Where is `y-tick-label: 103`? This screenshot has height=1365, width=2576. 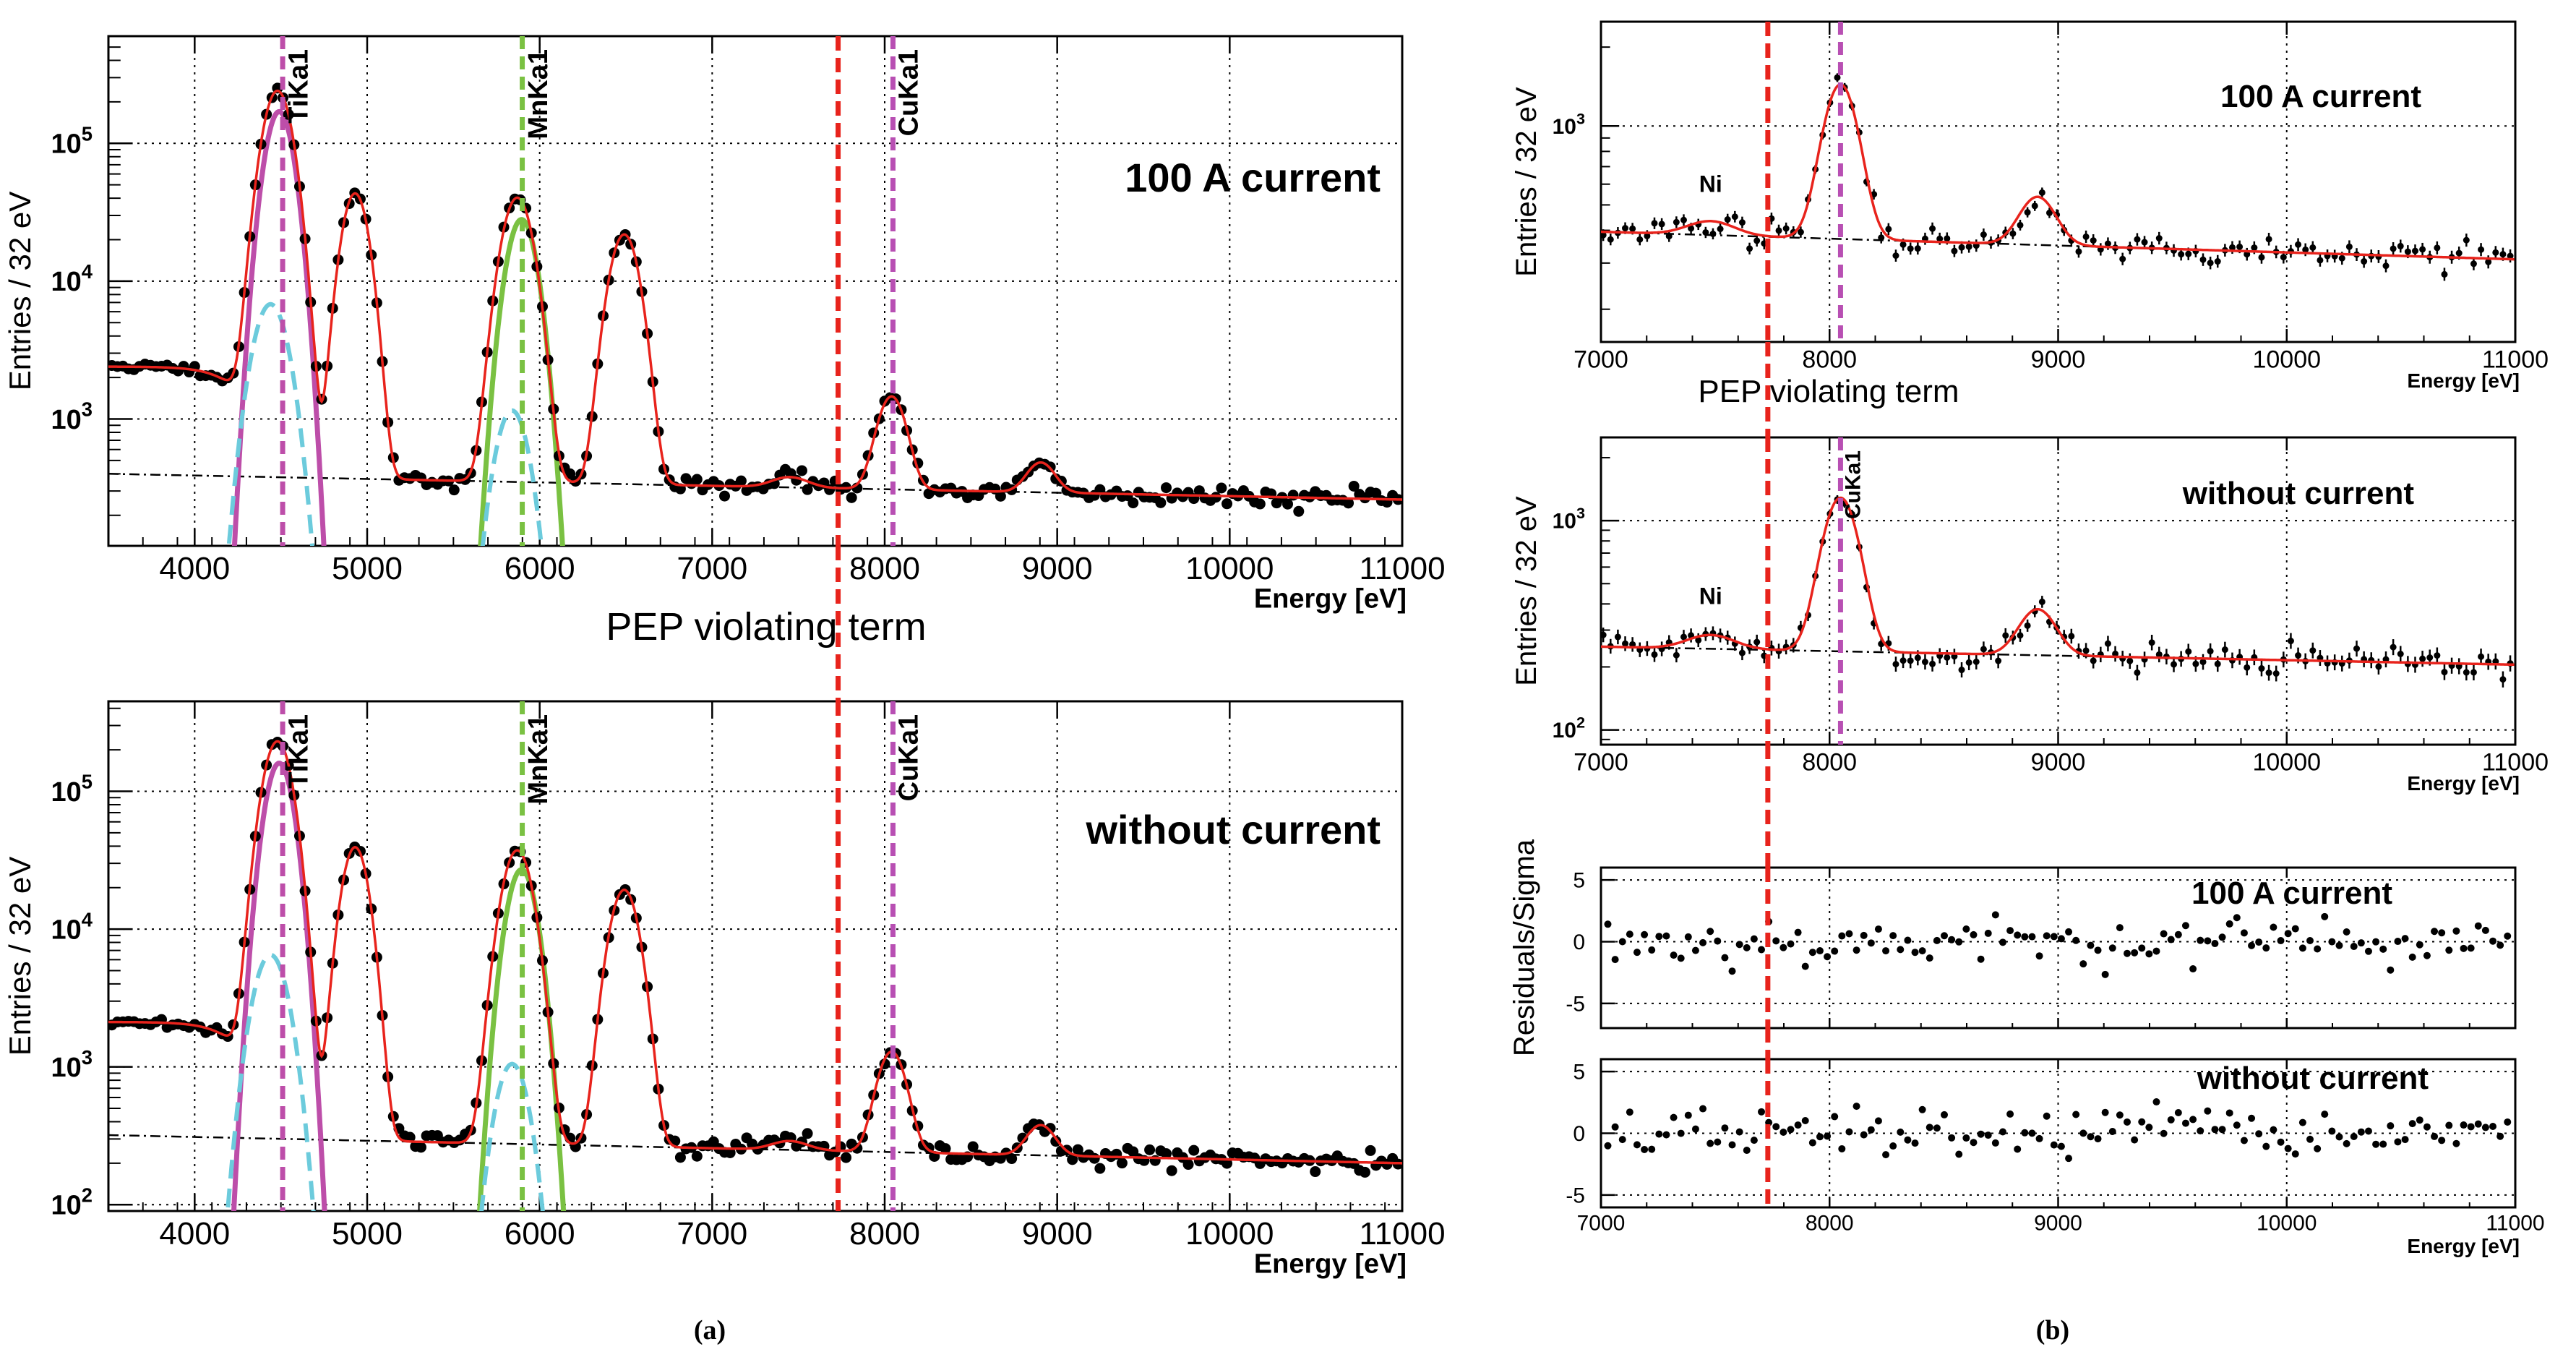 y-tick-label: 103 is located at coordinates (72, 416).